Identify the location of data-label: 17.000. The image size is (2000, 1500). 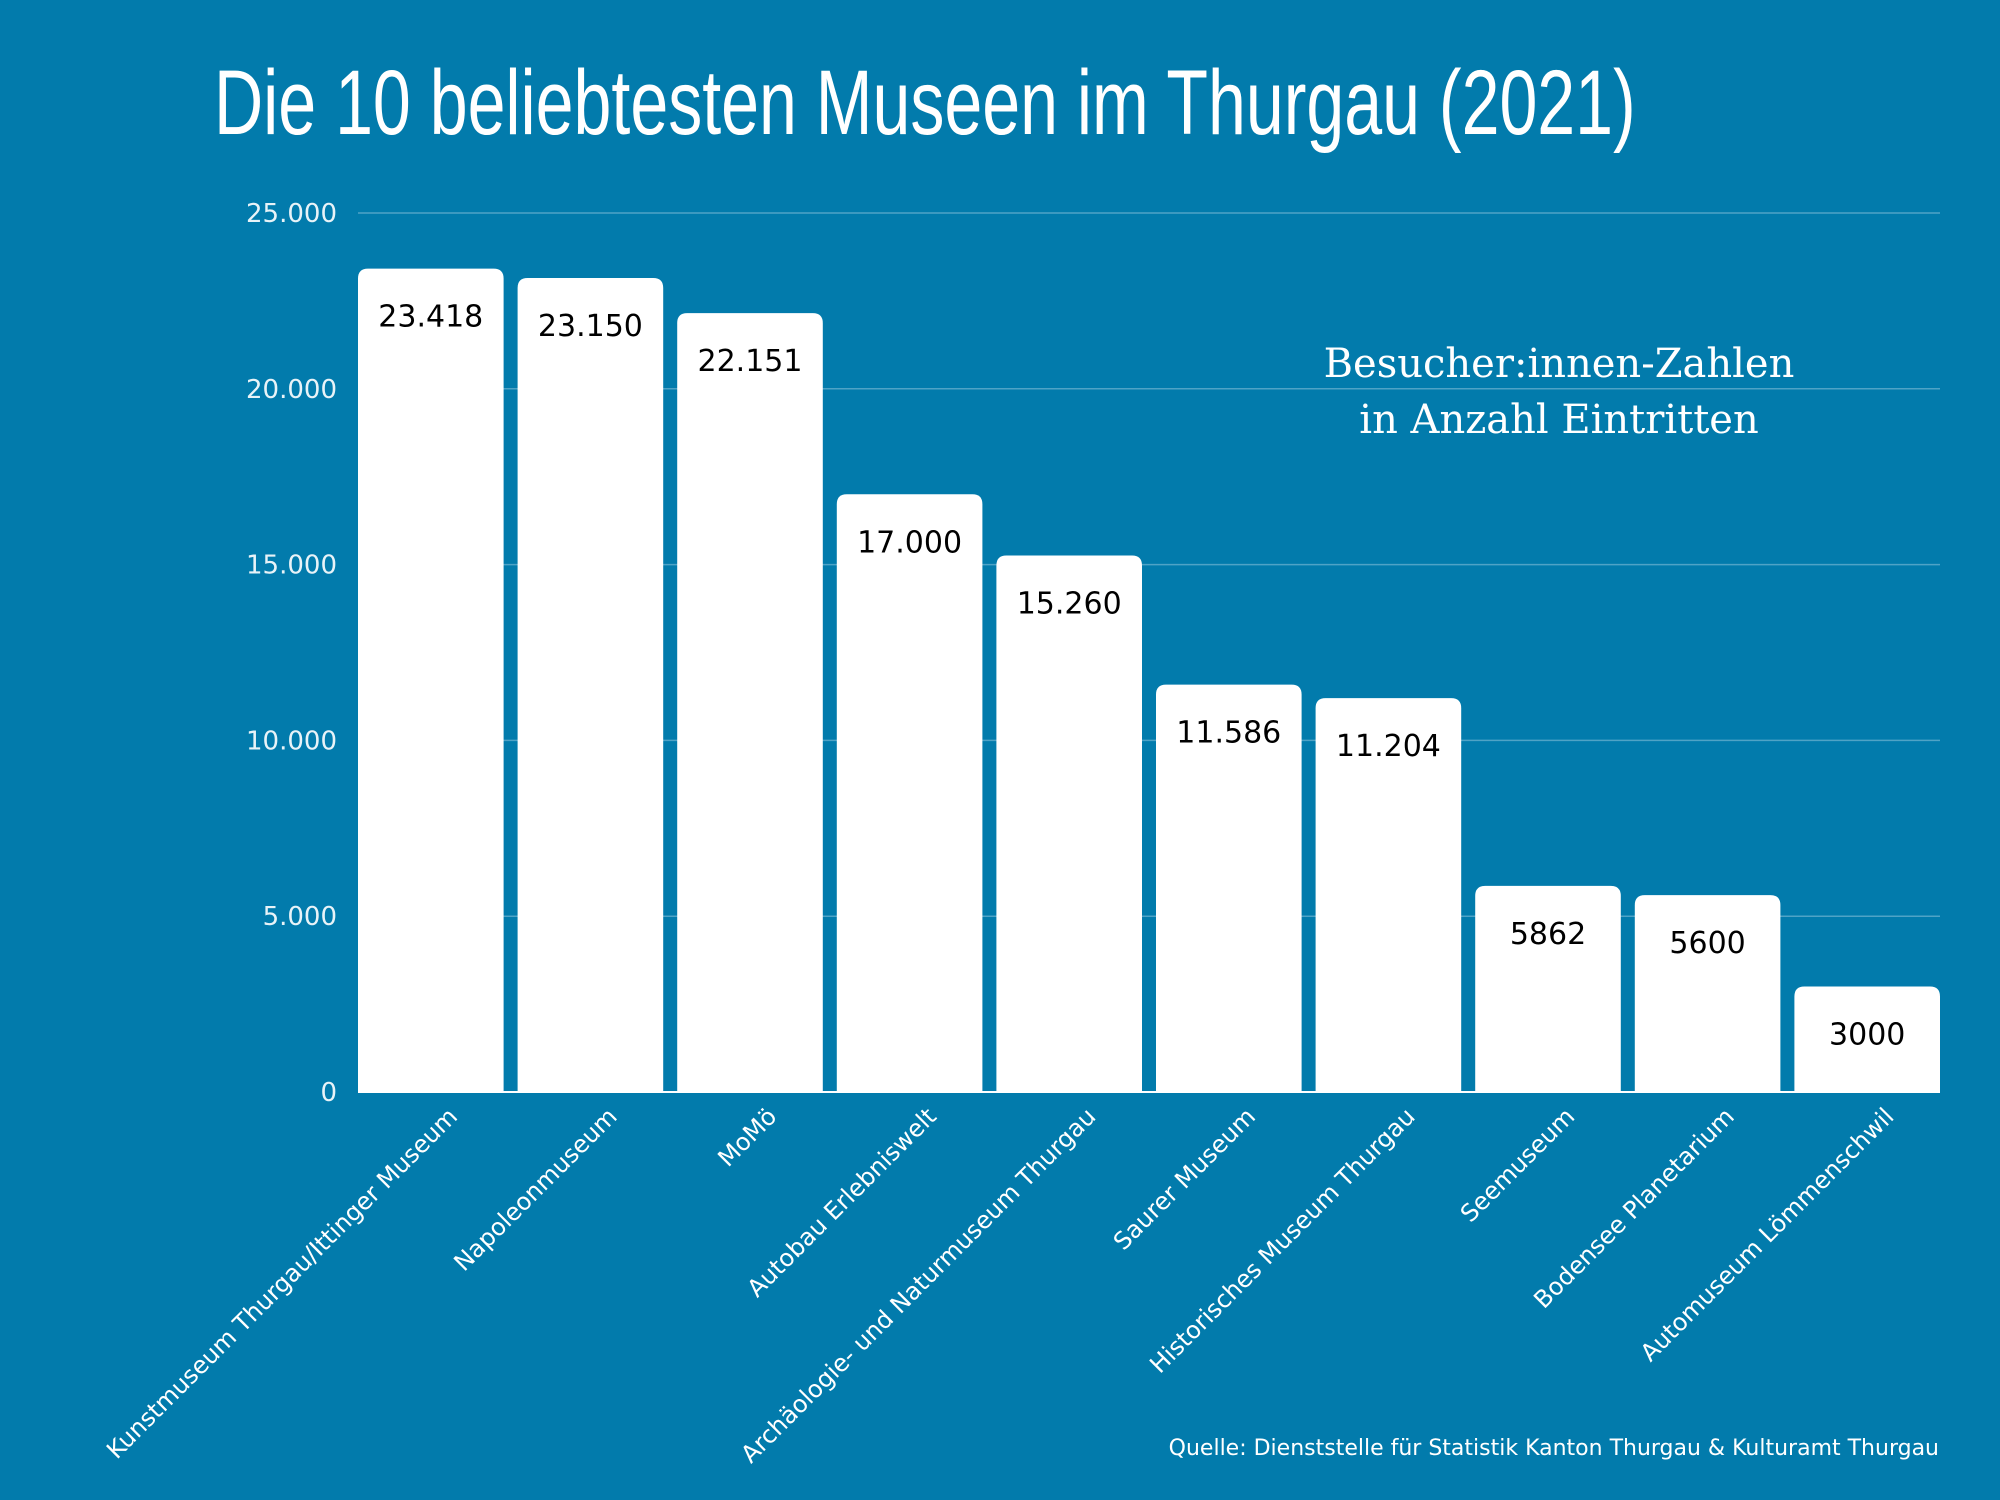
(909, 542).